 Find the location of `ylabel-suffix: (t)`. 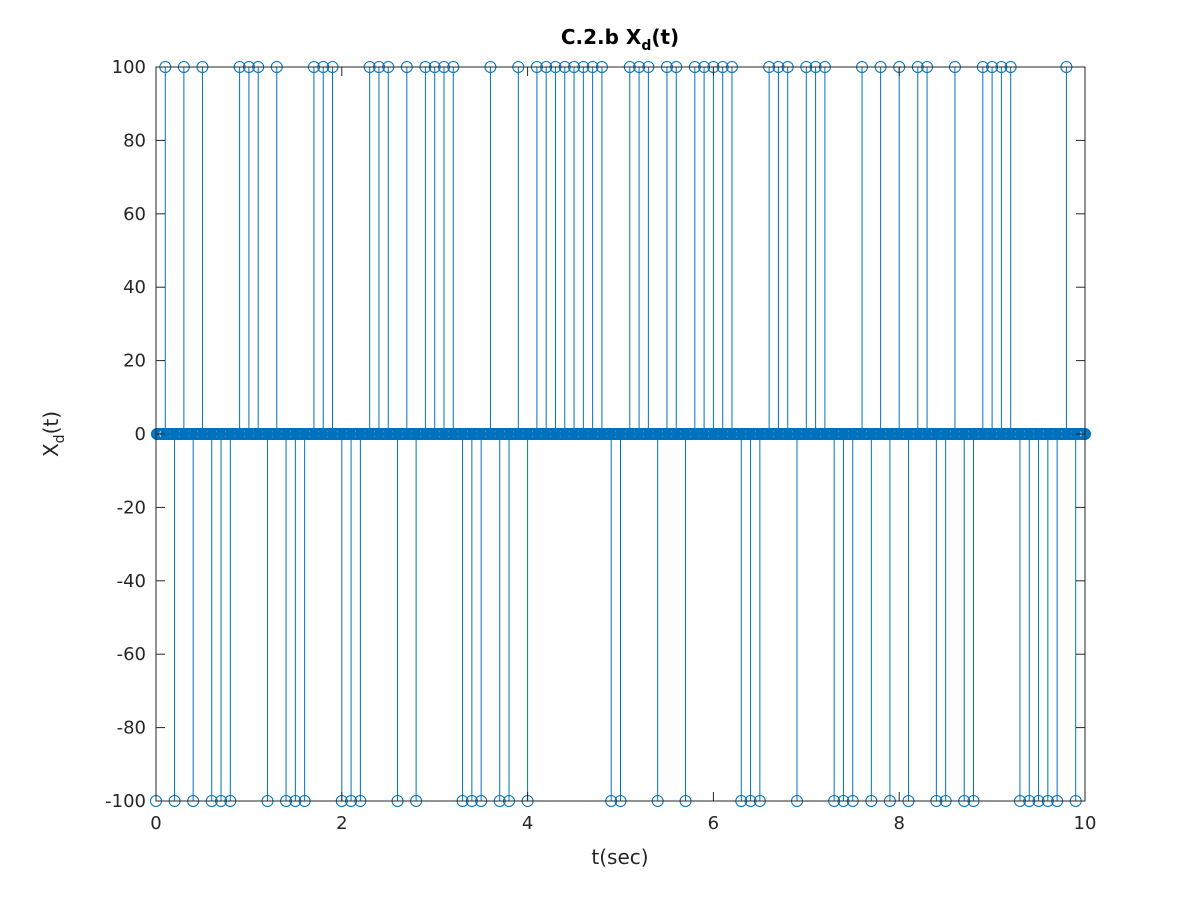

ylabel-suffix: (t) is located at coordinates (51, 422).